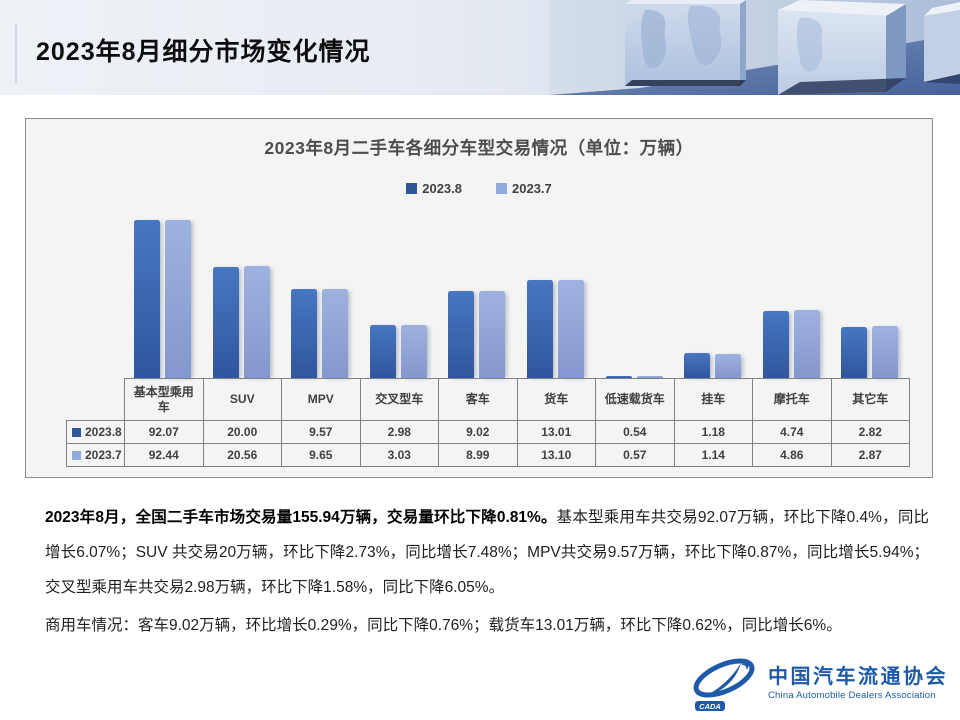  Describe the element at coordinates (635, 455) in the screenshot. I see `value-cell-2023.7-低速载货车: 0.57` at that location.